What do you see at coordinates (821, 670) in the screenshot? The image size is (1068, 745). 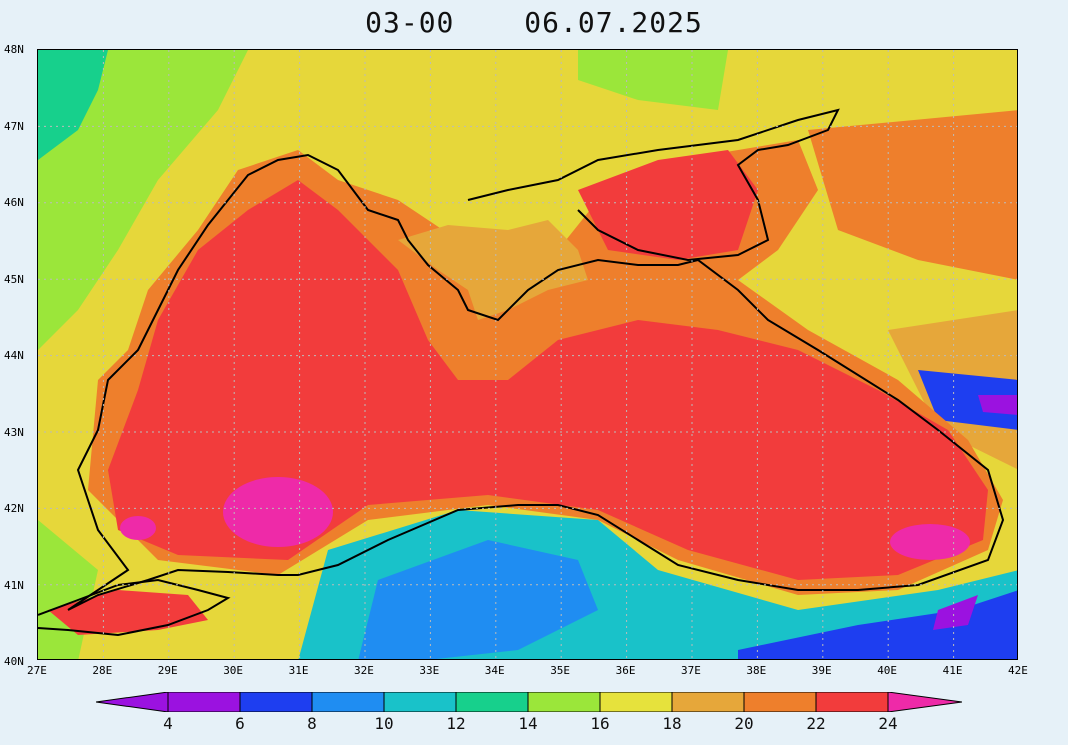 I see `longitude-label: 39E` at bounding box center [821, 670].